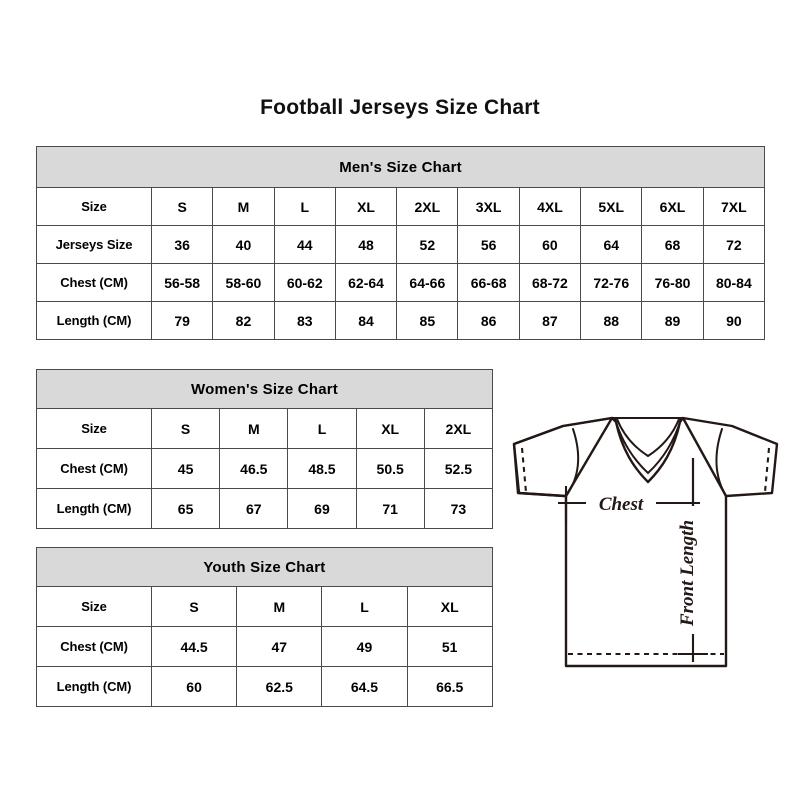  I want to click on jersey-collar-band-outer, so click(648, 446).